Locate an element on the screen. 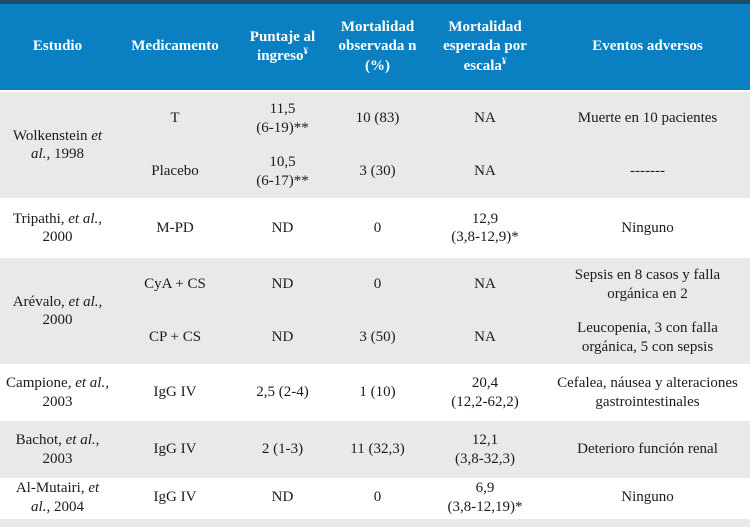  col-header-label: Mortalidad observada n (%) is located at coordinates (377, 46).